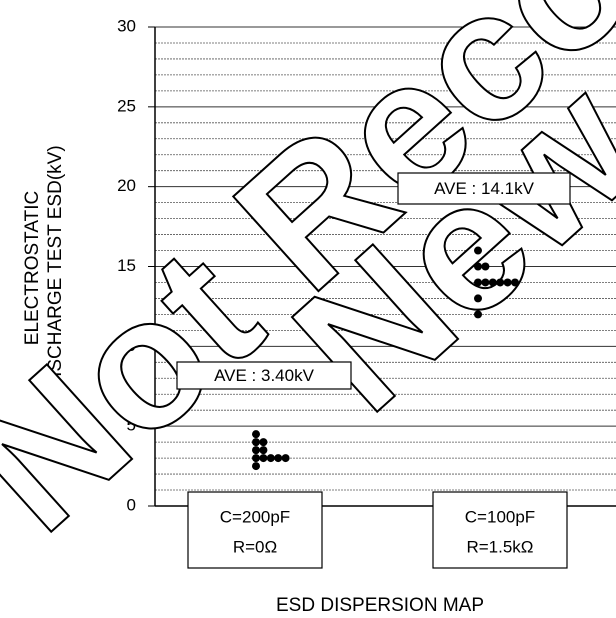 Image resolution: width=616 pixels, height=618 pixels. Describe the element at coordinates (255, 546) in the screenshot. I see `category-label: R=0Ω` at that location.